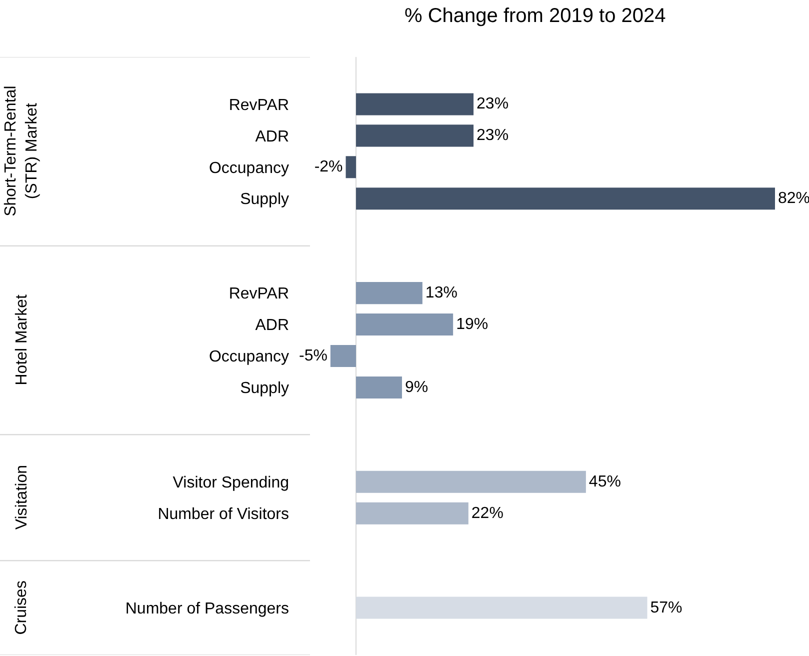 Image resolution: width=809 pixels, height=656 pixels. Describe the element at coordinates (666, 607) in the screenshot. I see `data-label: 57%` at that location.